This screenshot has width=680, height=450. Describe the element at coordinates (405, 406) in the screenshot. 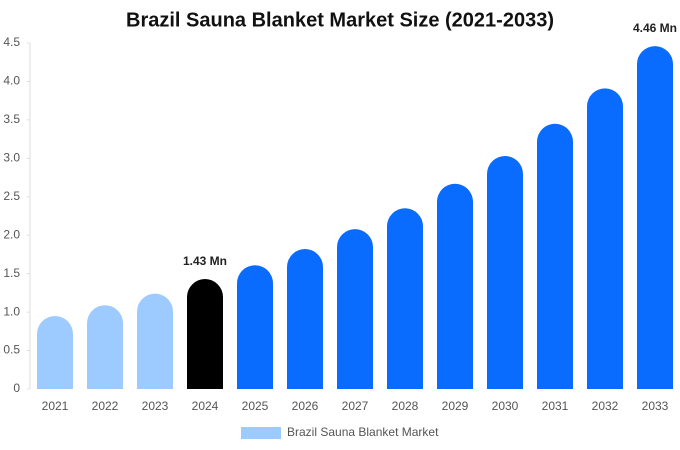

I see `x-tick-label: 2028` at that location.